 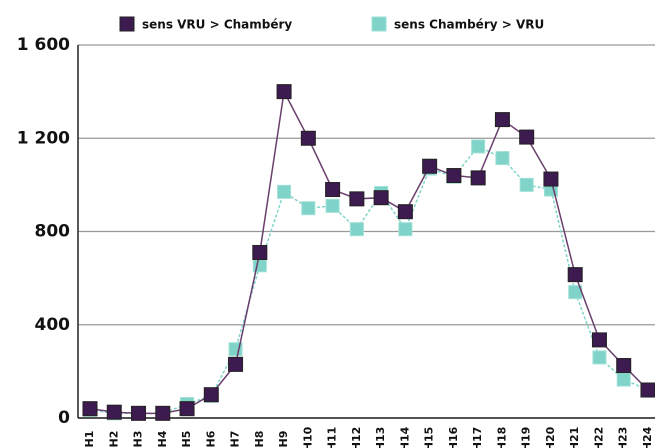 I want to click on x-tick-group: H17, so click(x=477, y=437).